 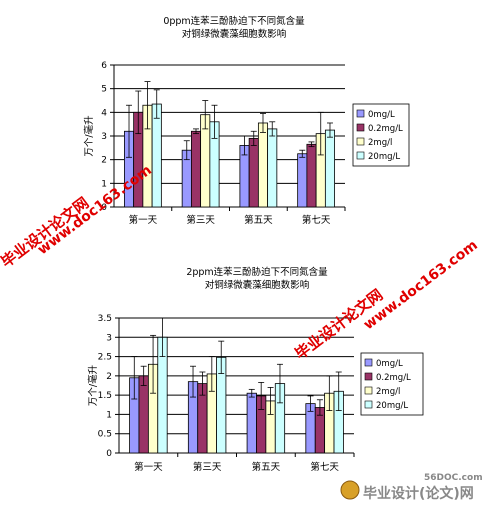 I want to click on footer-site-name: 毕业设计(论文)网, so click(x=418, y=493).